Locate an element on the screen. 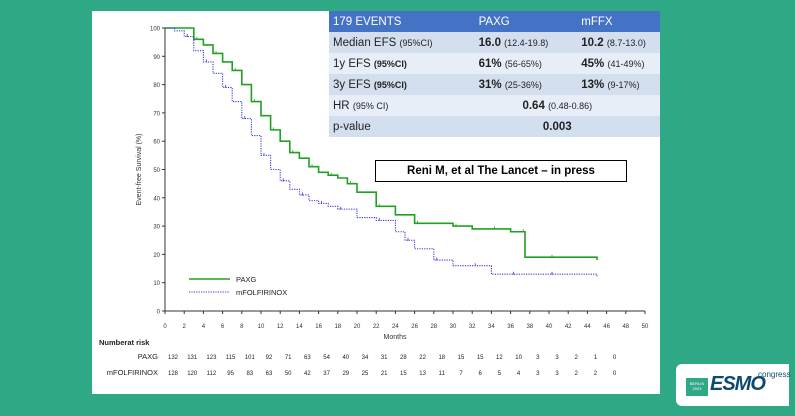 The width and height of the screenshot is (795, 416). row-label: 3y EFS is located at coordinates (352, 84).